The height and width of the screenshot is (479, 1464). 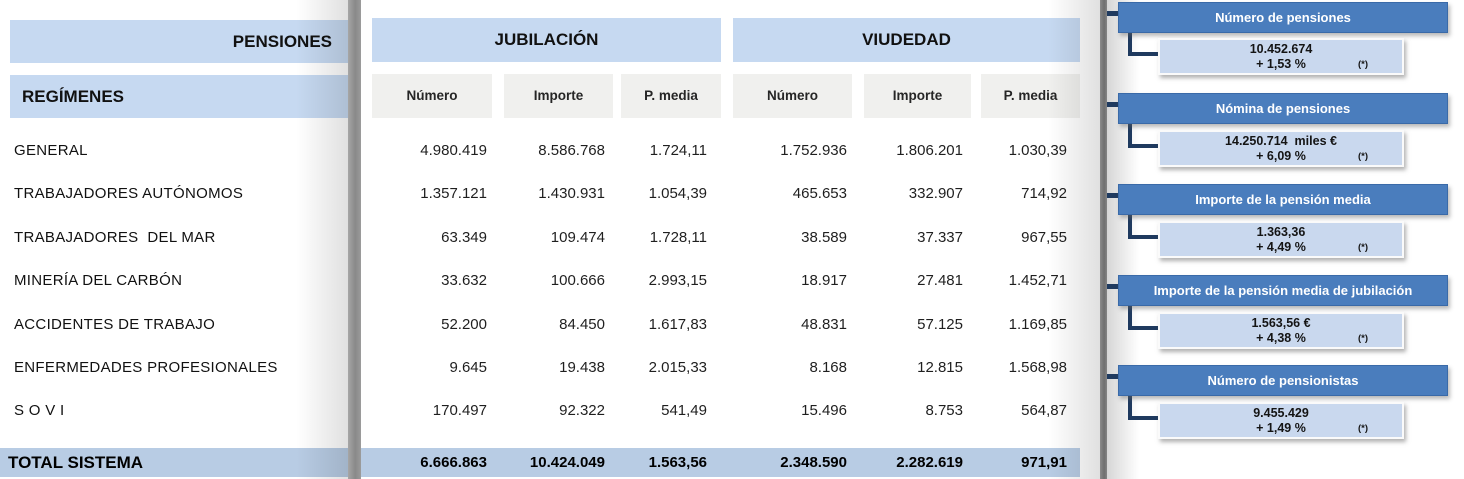 What do you see at coordinates (453, 150) in the screenshot?
I see `table-cell: 4.980.419` at bounding box center [453, 150].